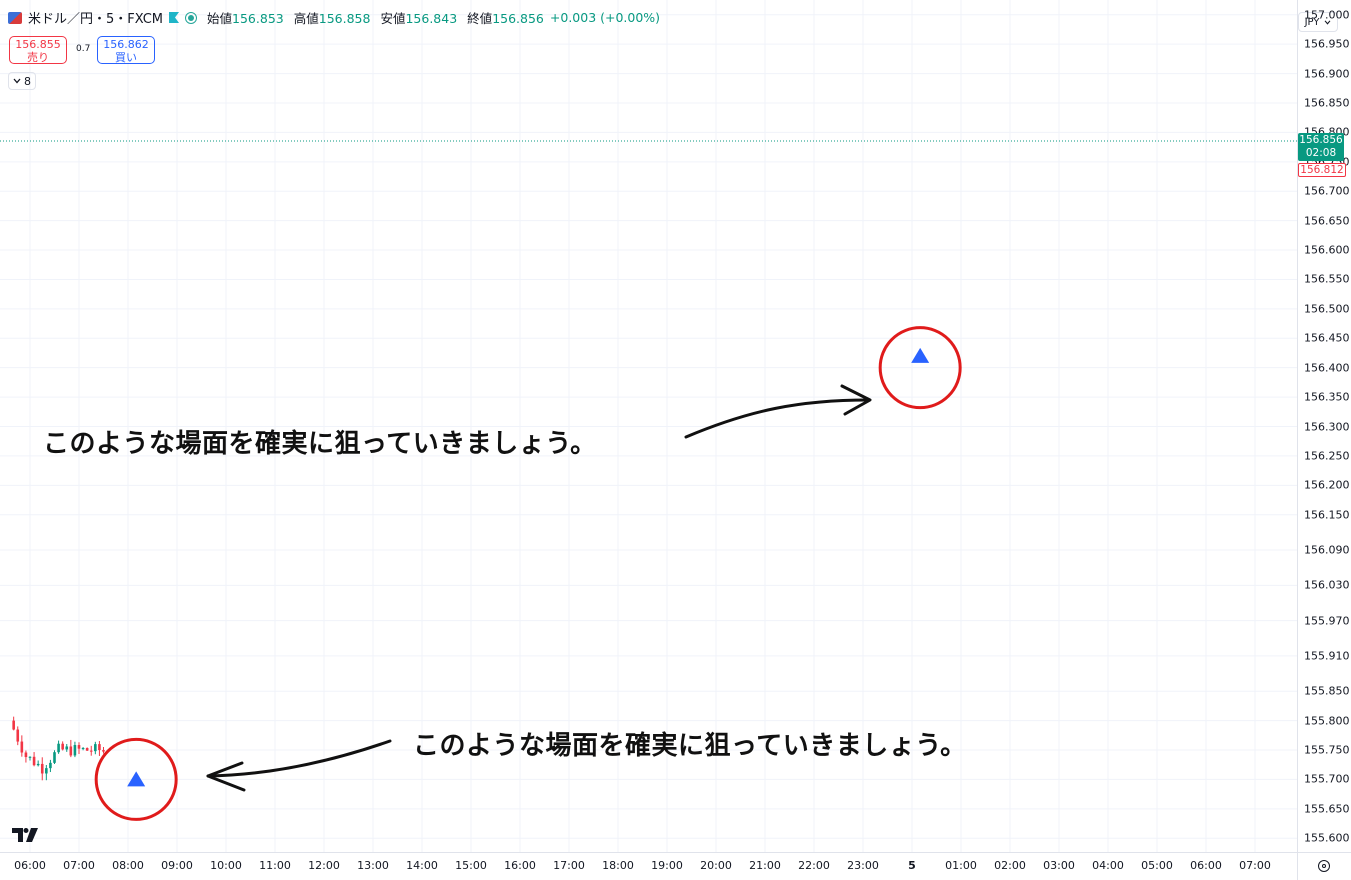  What do you see at coordinates (1327, 838) in the screenshot?
I see `price-tick-label: 155.600` at bounding box center [1327, 838].